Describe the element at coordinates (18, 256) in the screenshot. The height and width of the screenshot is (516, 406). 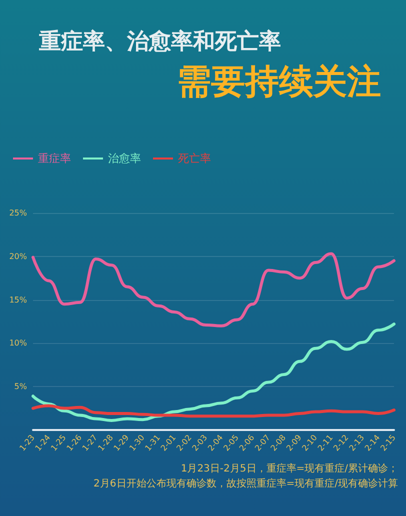
I see `y-tick-label: 20%` at that location.